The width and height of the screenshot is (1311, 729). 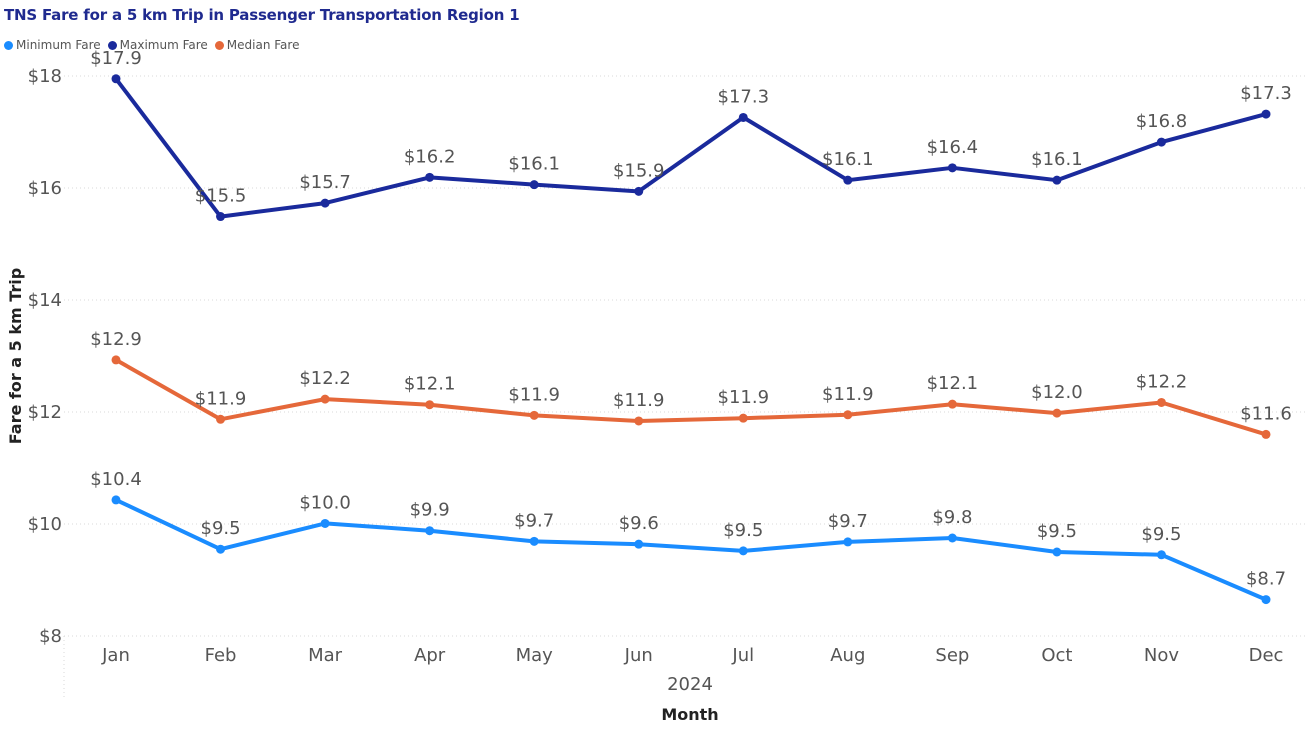 I want to click on y-tick-label-16: $16, so click(x=45, y=188).